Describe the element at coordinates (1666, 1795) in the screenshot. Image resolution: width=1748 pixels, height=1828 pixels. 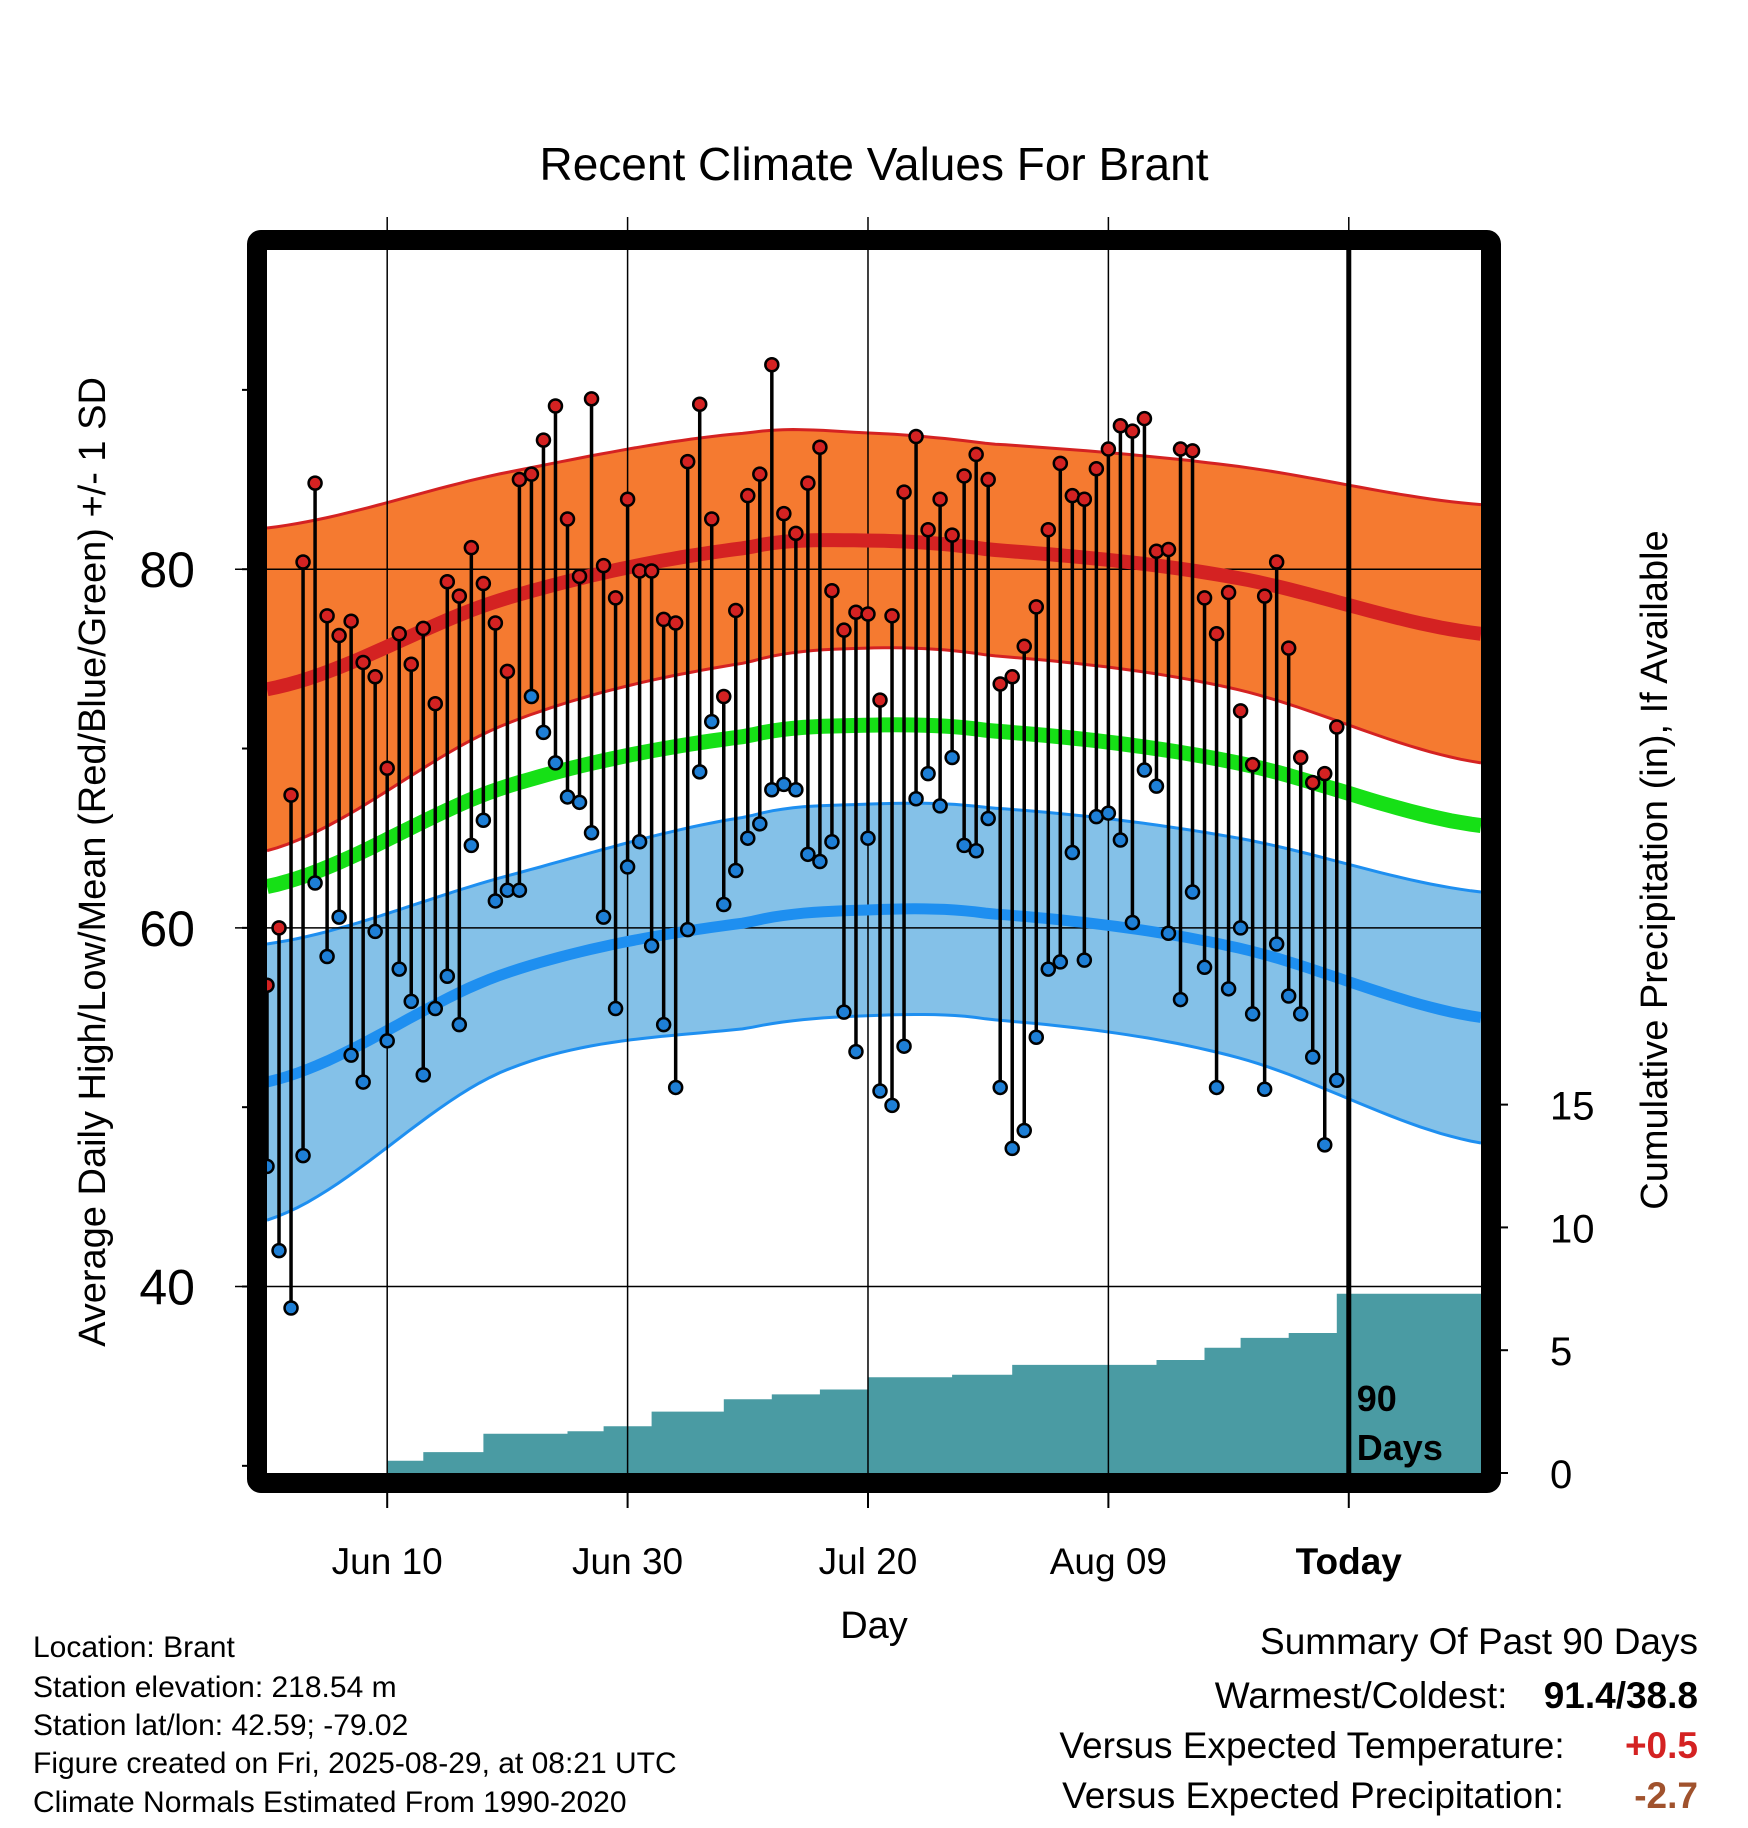
I see `precip-value: -2.7` at that location.